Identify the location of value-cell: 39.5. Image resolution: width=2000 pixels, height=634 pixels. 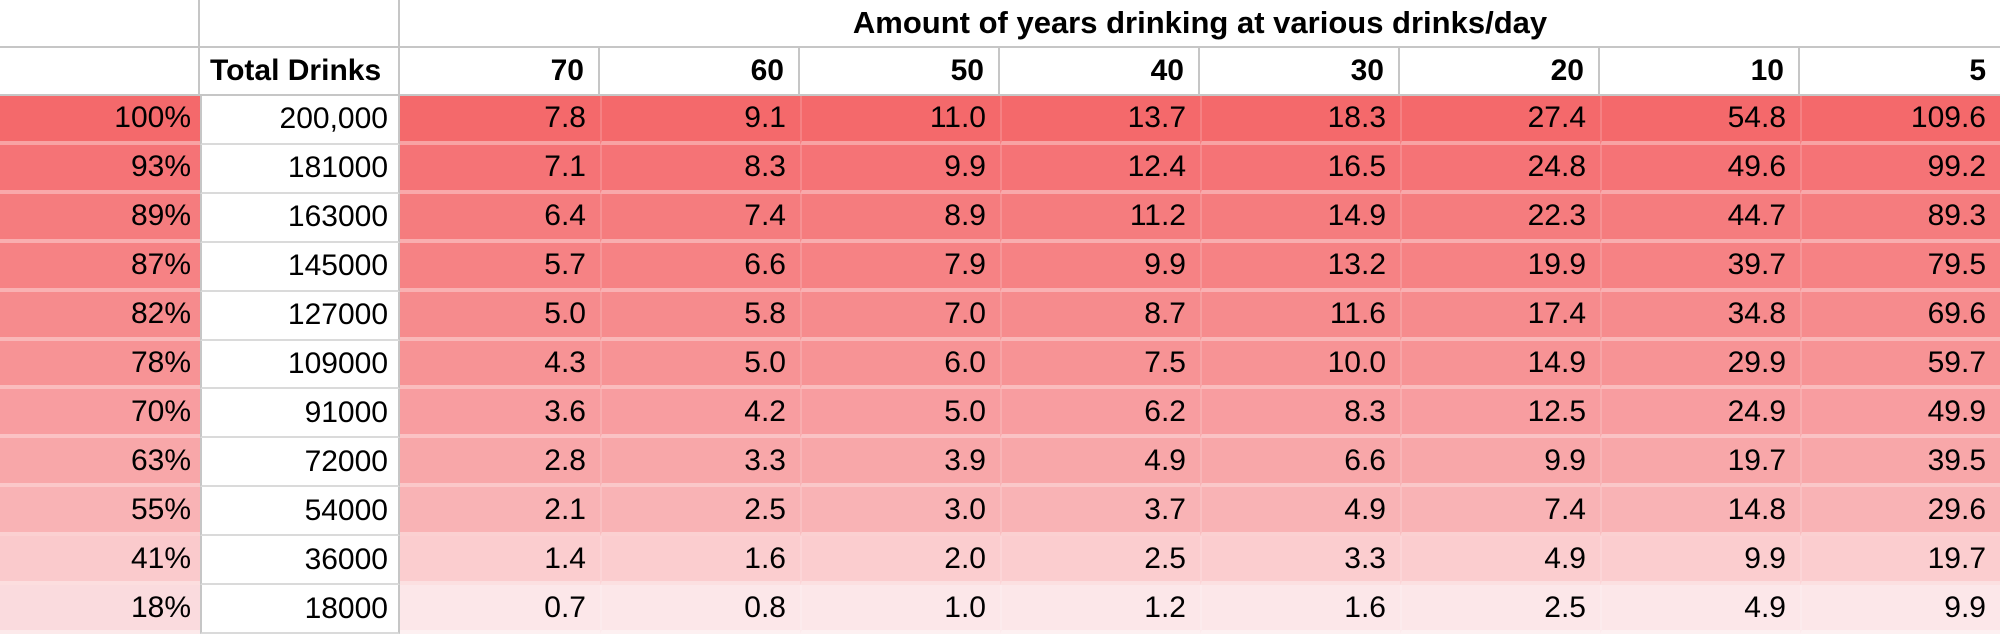
(1900, 463).